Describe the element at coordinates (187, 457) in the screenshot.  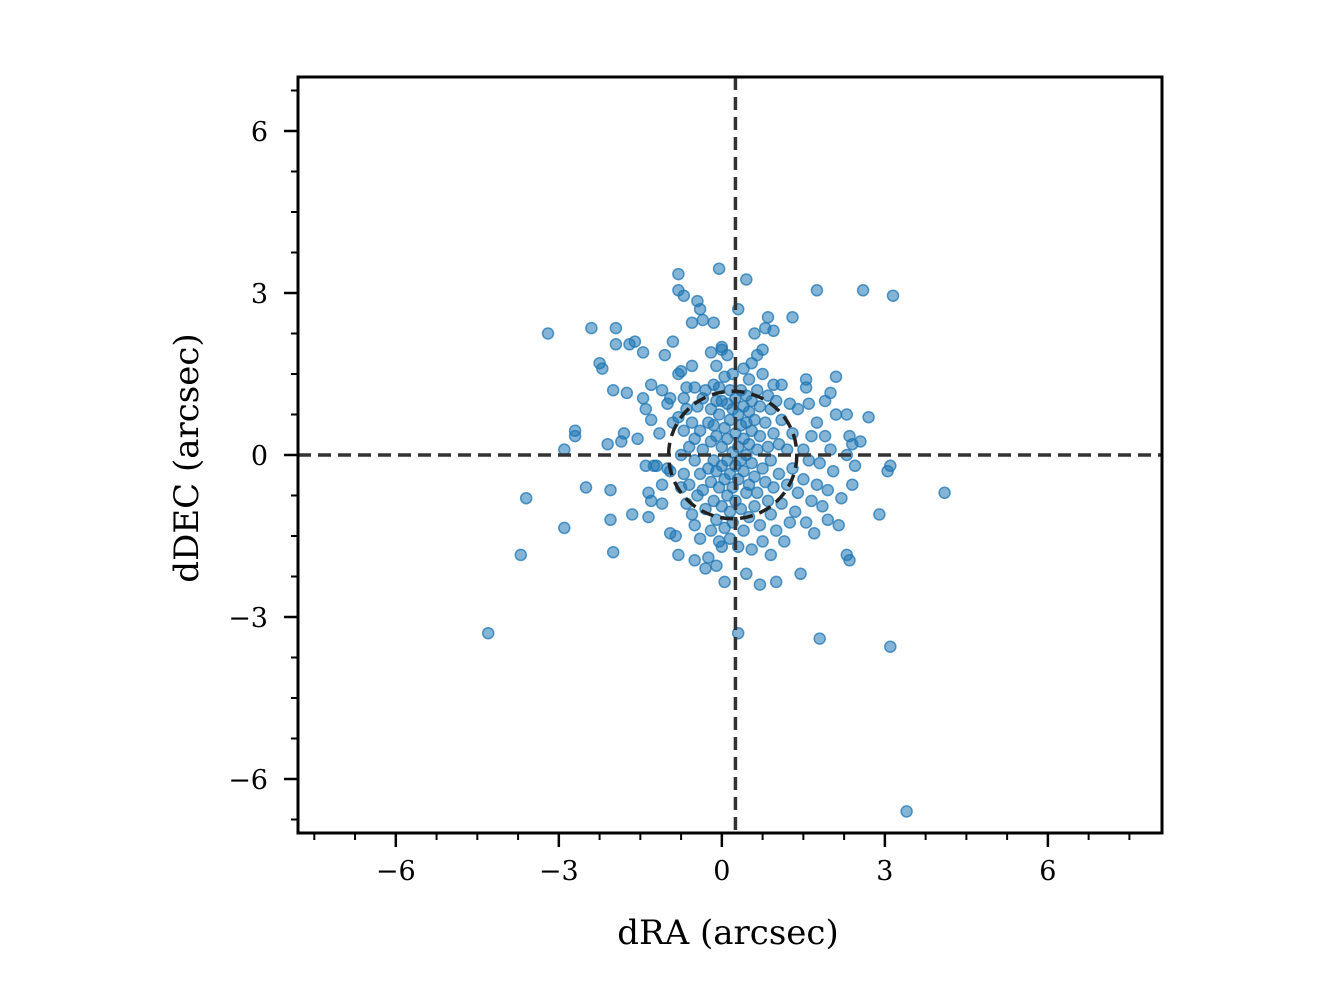
I see `y-axis-label: dDEC (arcsec)` at that location.